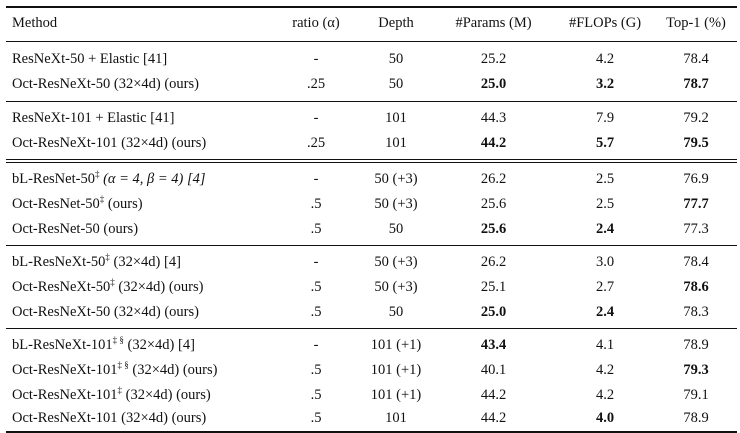 The width and height of the screenshot is (740, 433). What do you see at coordinates (696, 23) in the screenshot?
I see `header-top1: Top-1 (%)` at bounding box center [696, 23].